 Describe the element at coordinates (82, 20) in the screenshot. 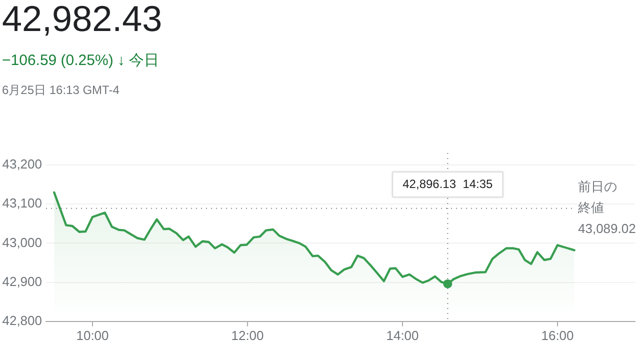

I see `chart-title: 42,982.43` at that location.